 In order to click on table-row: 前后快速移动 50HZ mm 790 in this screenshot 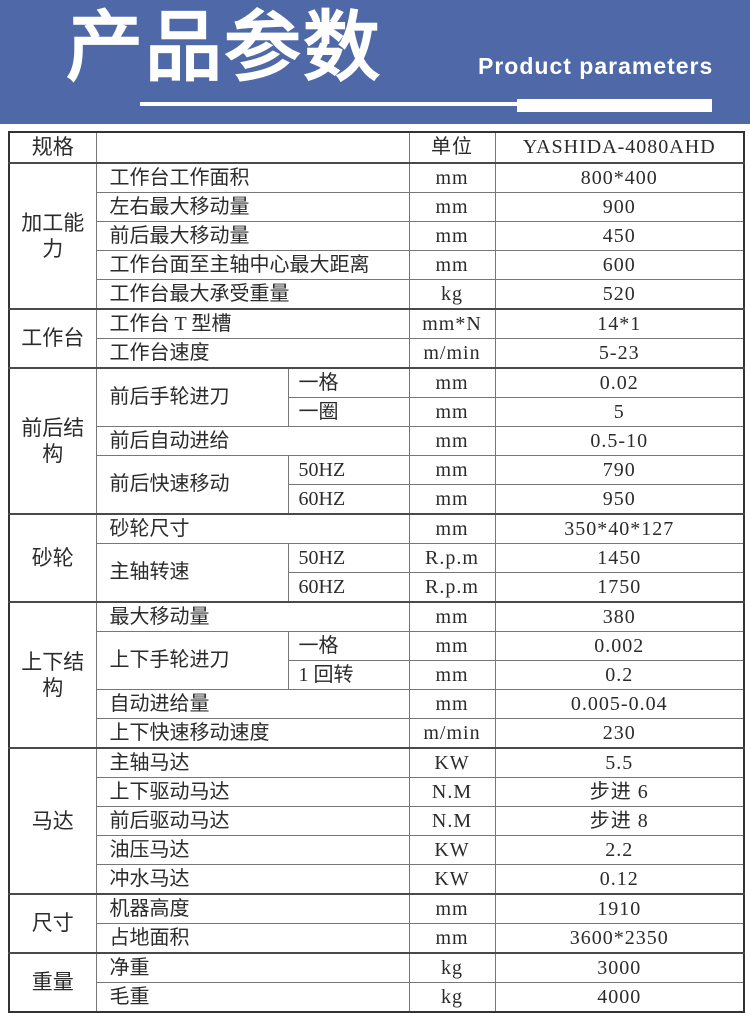, I will do `click(377, 485)`.